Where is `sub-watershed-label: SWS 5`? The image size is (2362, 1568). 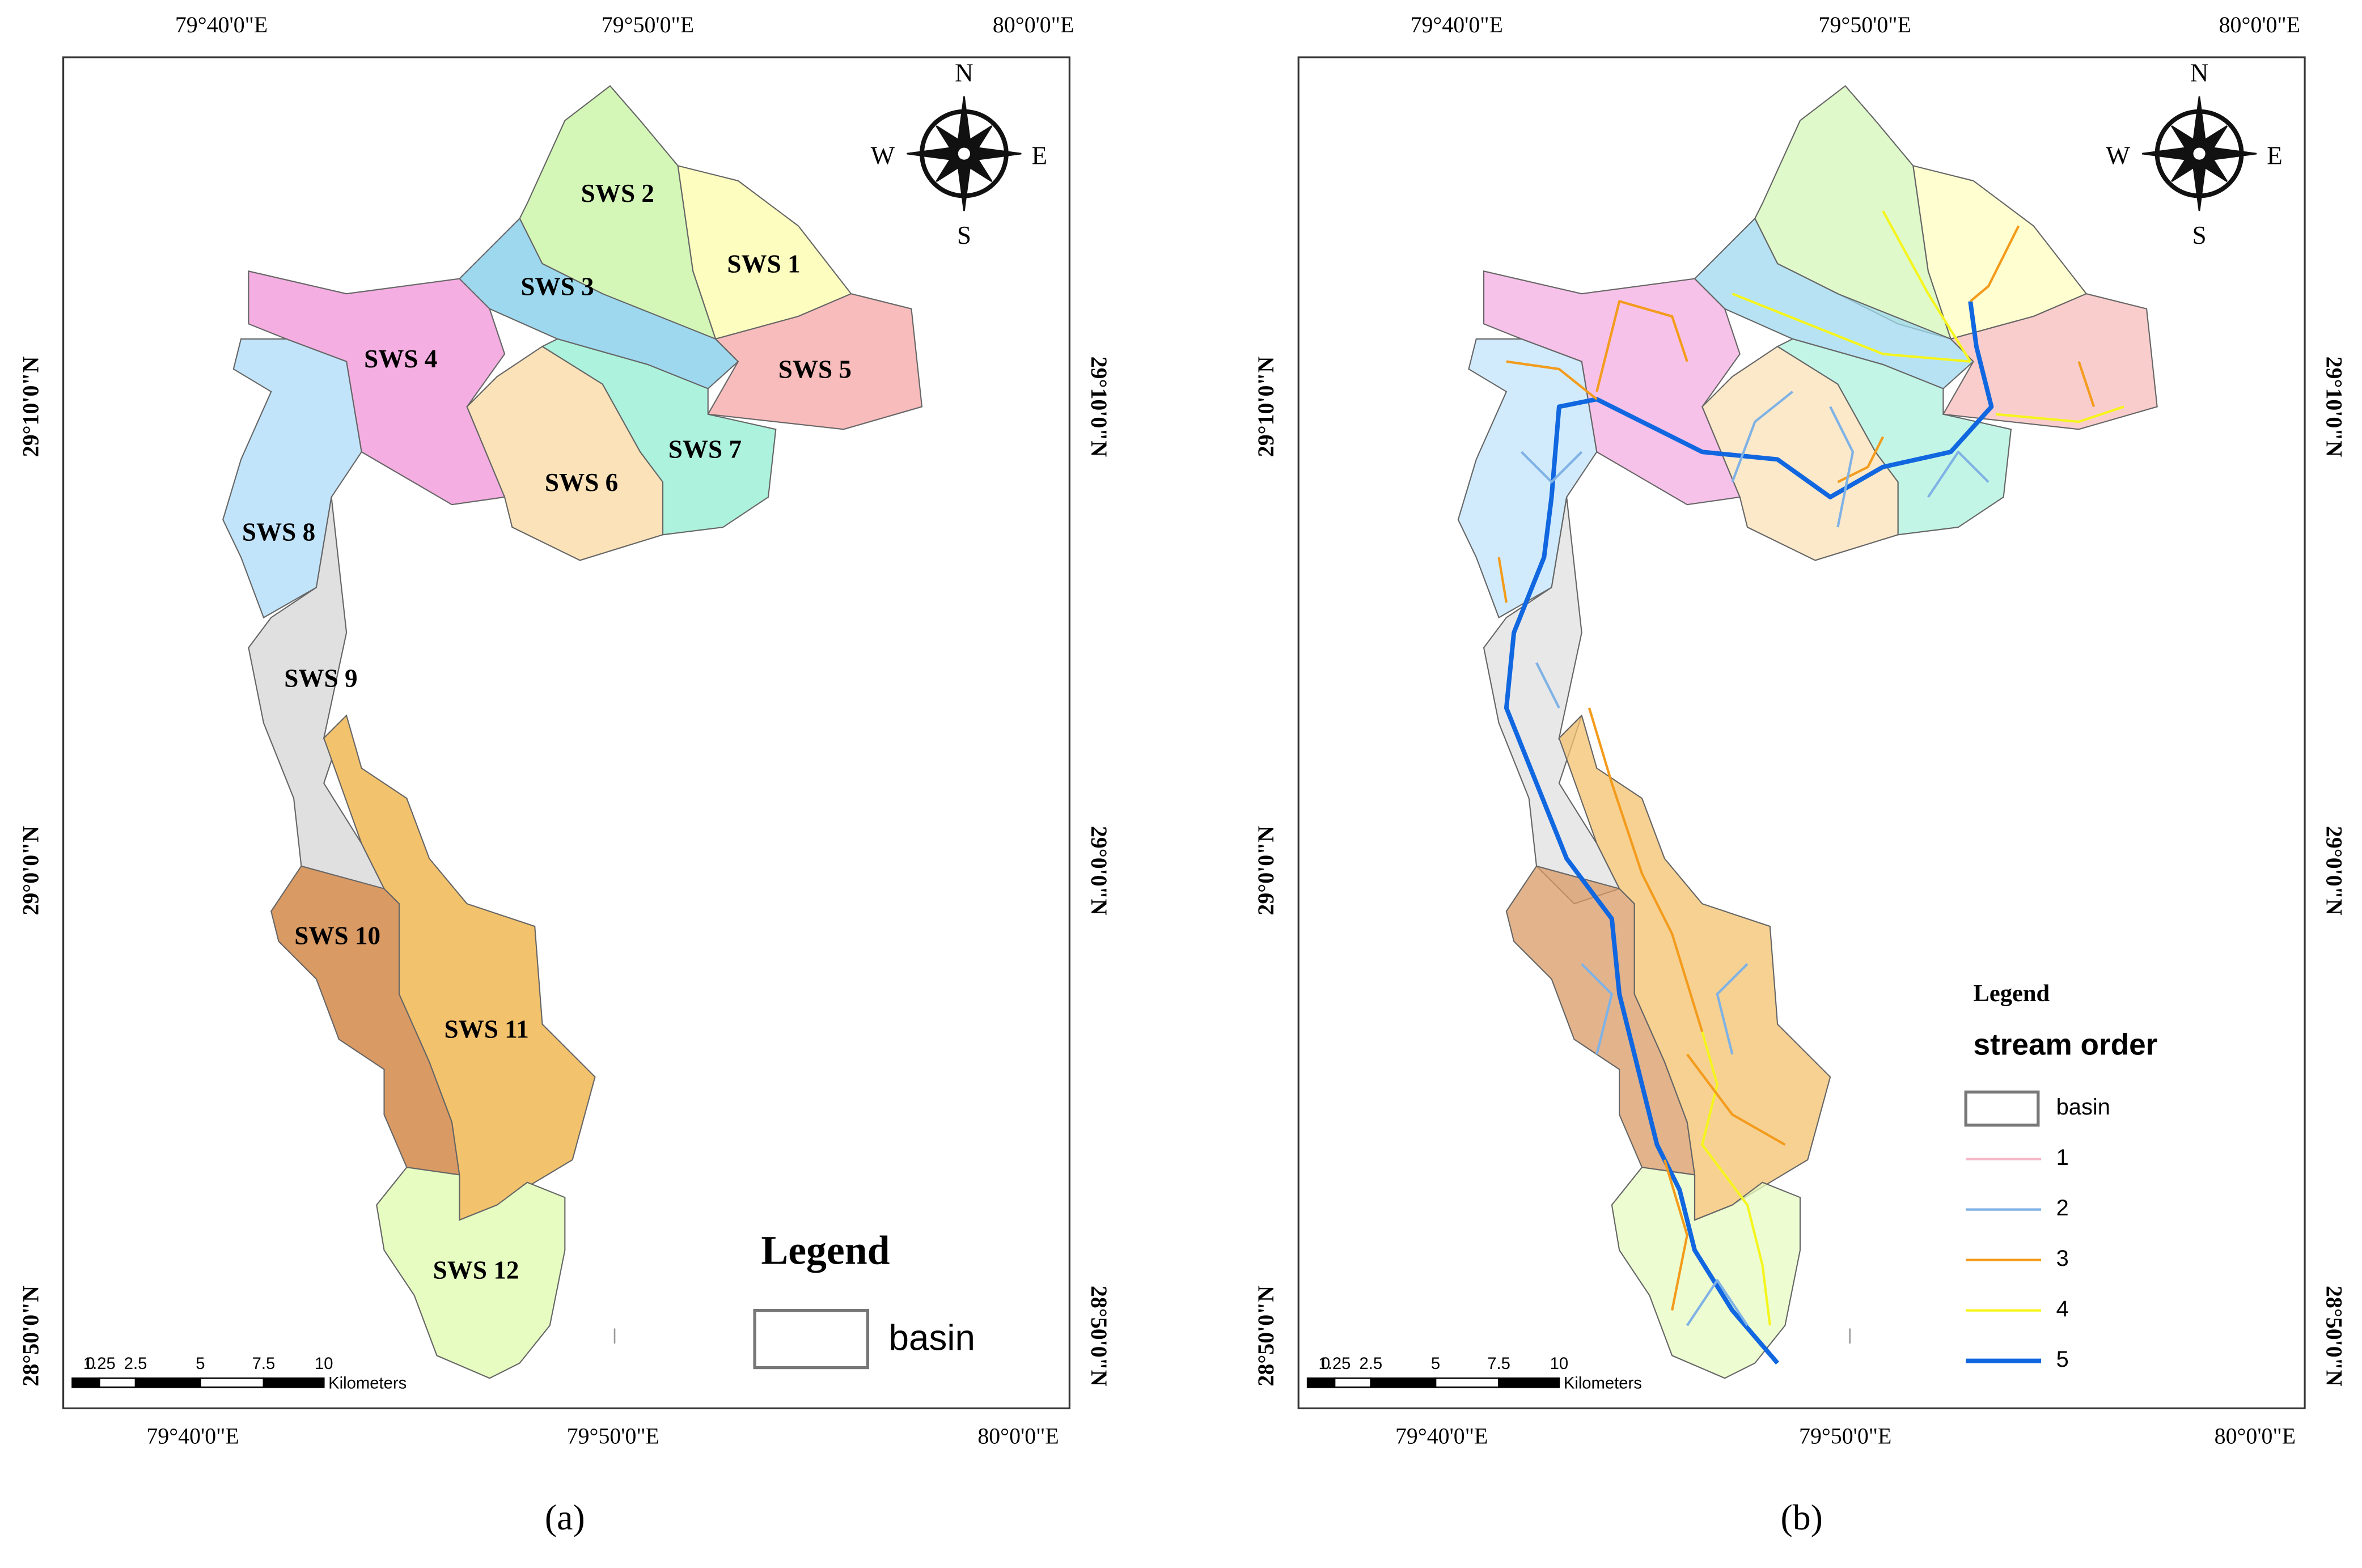
sub-watershed-label: SWS 5 is located at coordinates (815, 369).